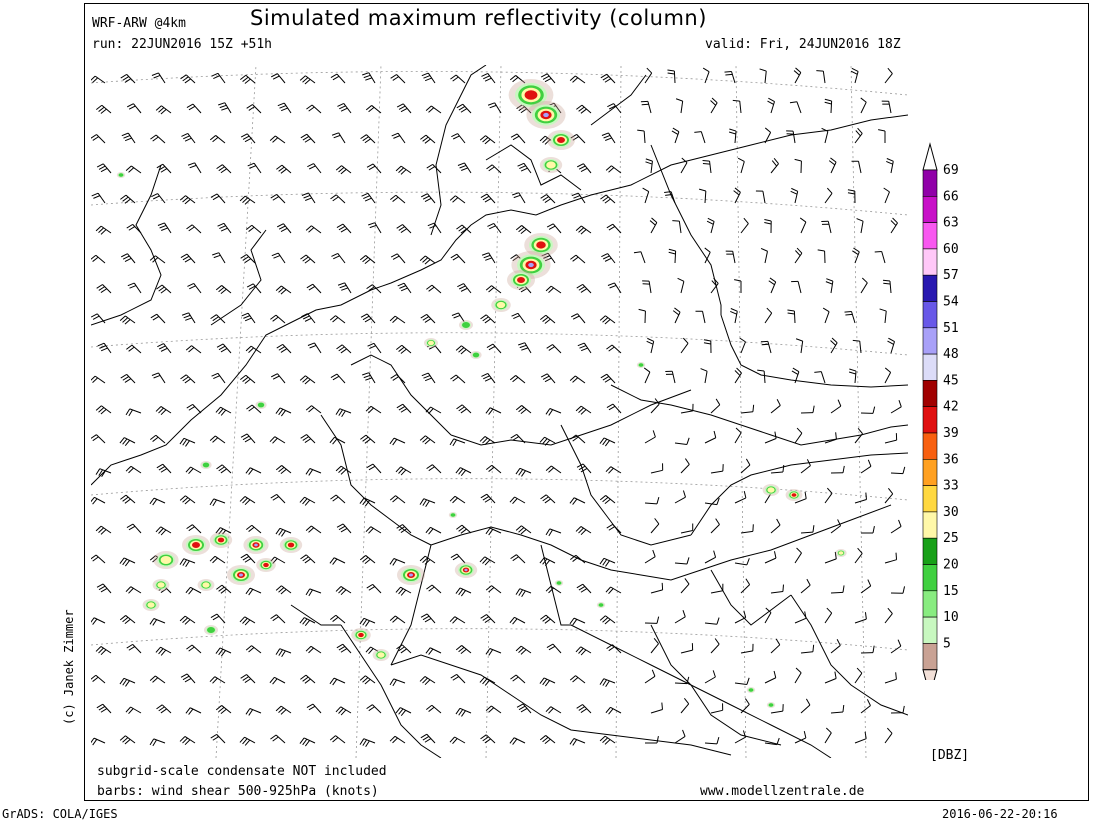 The height and width of the screenshot is (825, 1100). Describe the element at coordinates (930, 499) in the screenshot. I see `colorbar-swatch` at that location.